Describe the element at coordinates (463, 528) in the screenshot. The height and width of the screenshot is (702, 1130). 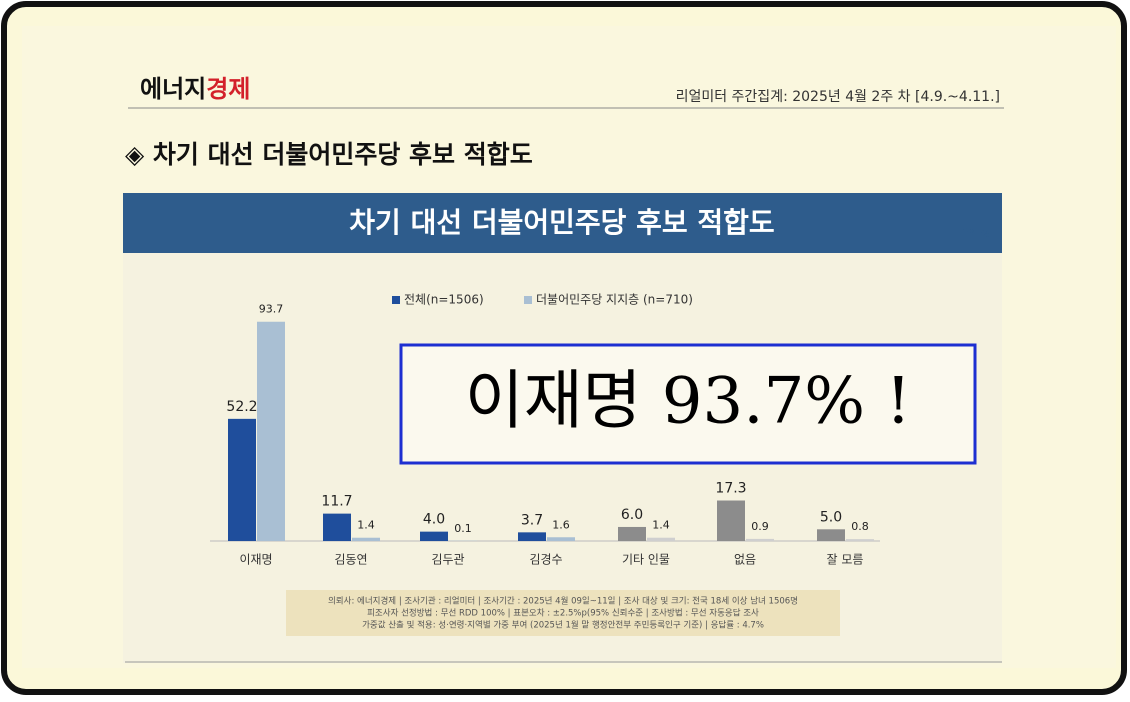
I see `value-label: 0.1` at that location.